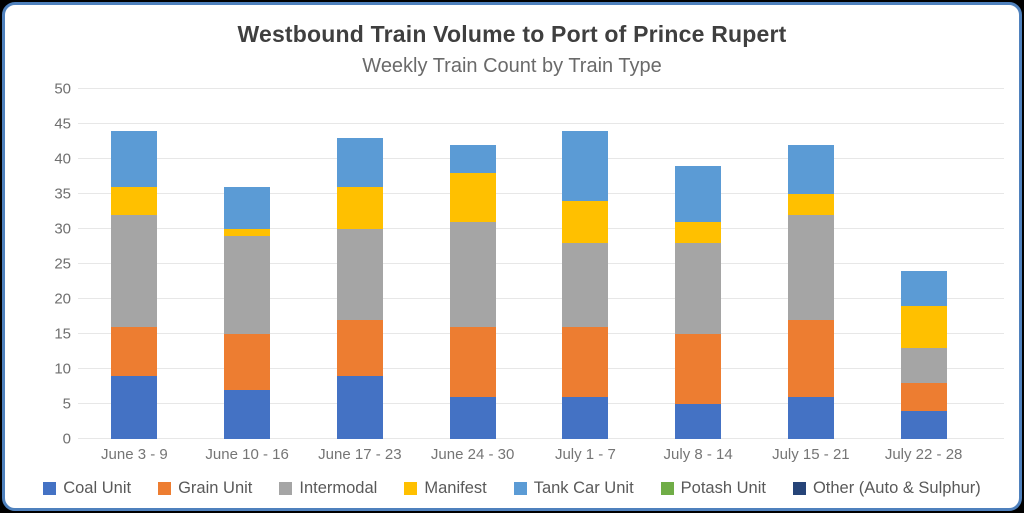 This screenshot has height=513, width=1024. Describe the element at coordinates (52, 264) in the screenshot. I see `y-axis: 0 5 10 15 20 25 30 35 40 45 50` at that location.